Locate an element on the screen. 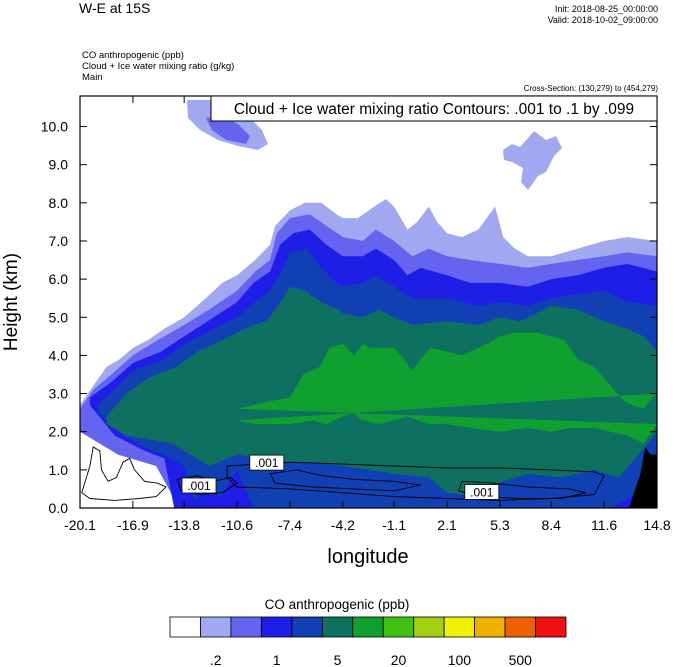 This screenshot has width=674, height=667. colorbar-label: 500 is located at coordinates (521, 659).